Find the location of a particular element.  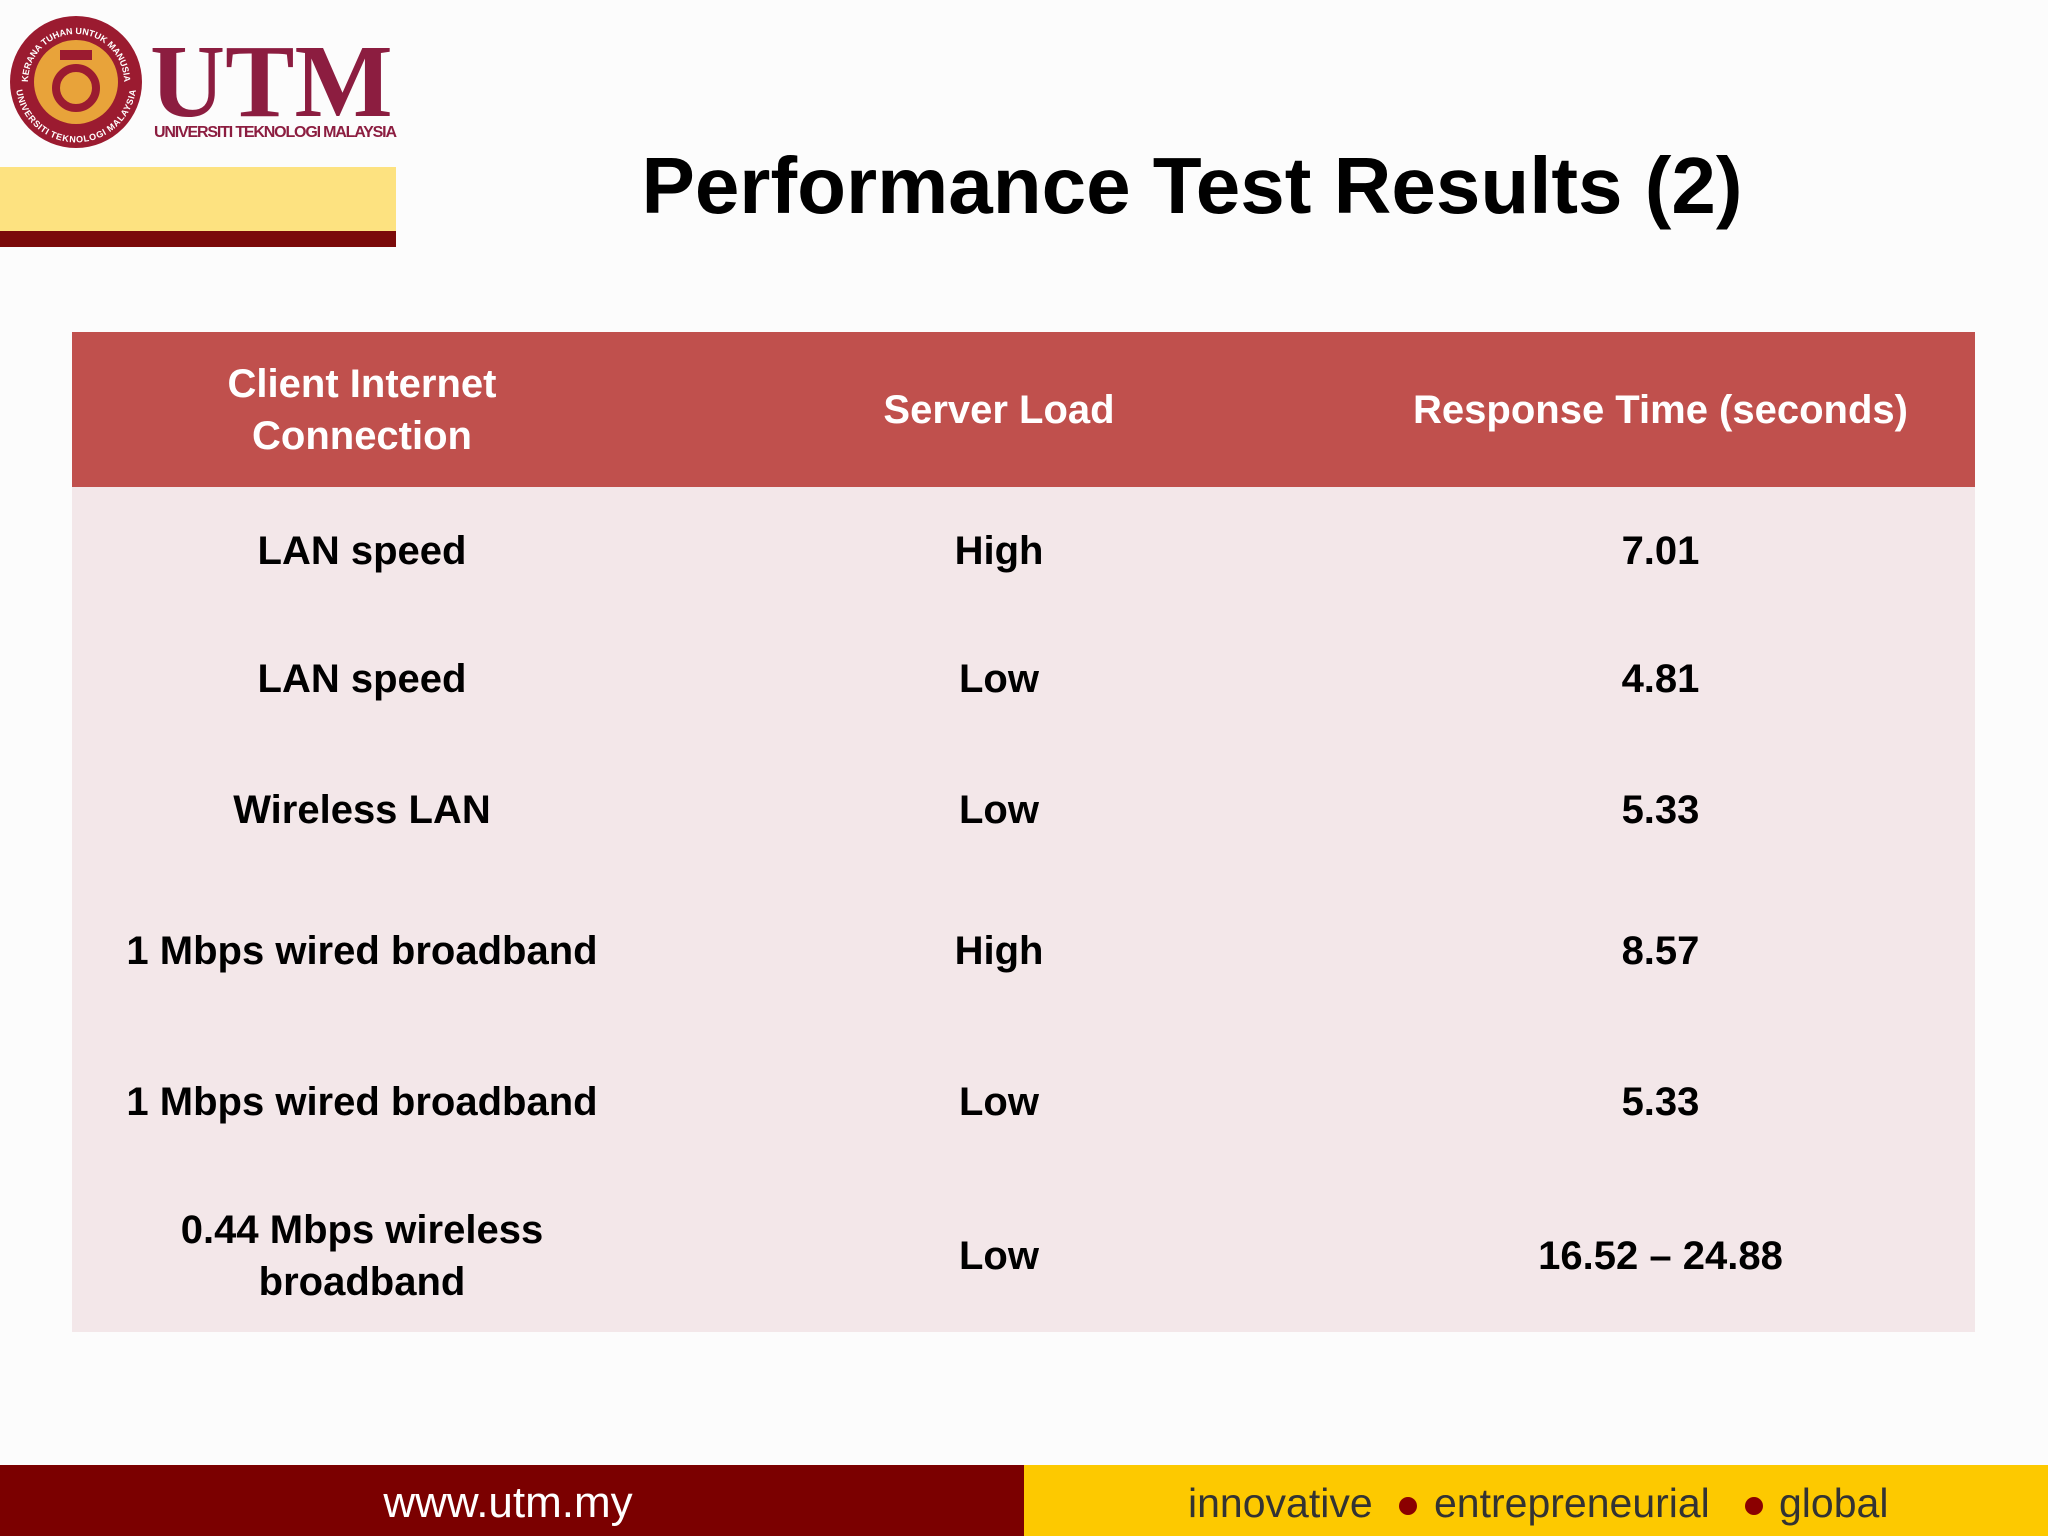

table-row: 1 Mbps wired broadband High 8.57 is located at coordinates (1023, 951).